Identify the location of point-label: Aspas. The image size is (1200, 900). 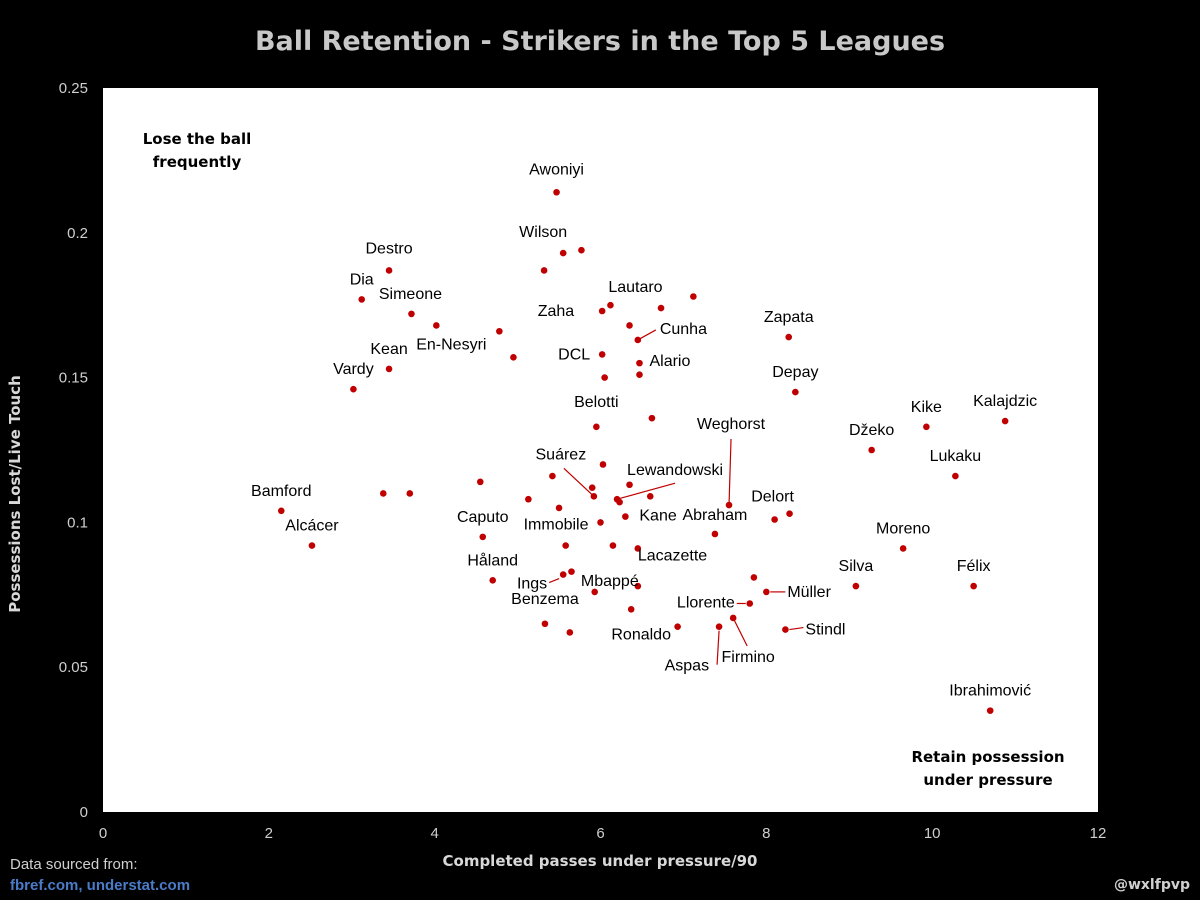
(687, 666).